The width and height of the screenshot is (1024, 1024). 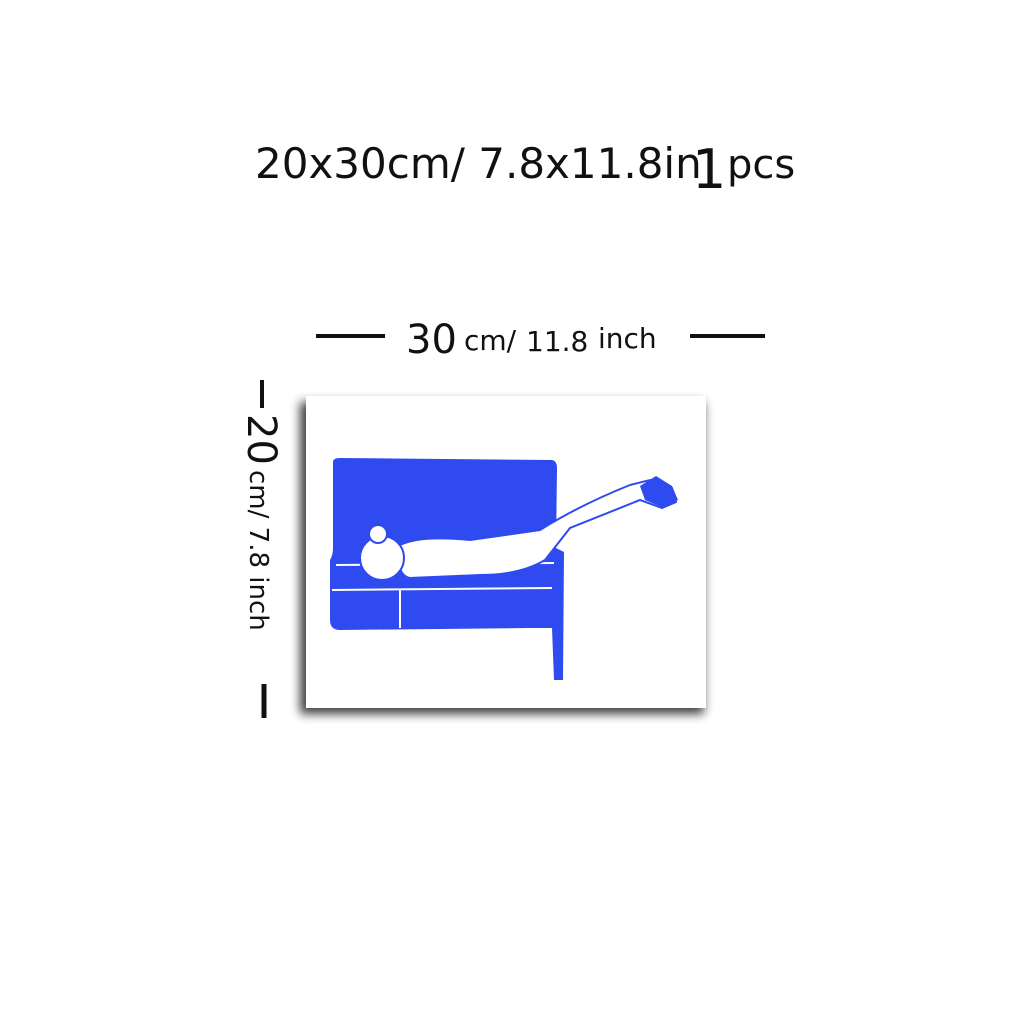 What do you see at coordinates (557, 341) in the screenshot?
I see `width-inch-value: 11.8` at bounding box center [557, 341].